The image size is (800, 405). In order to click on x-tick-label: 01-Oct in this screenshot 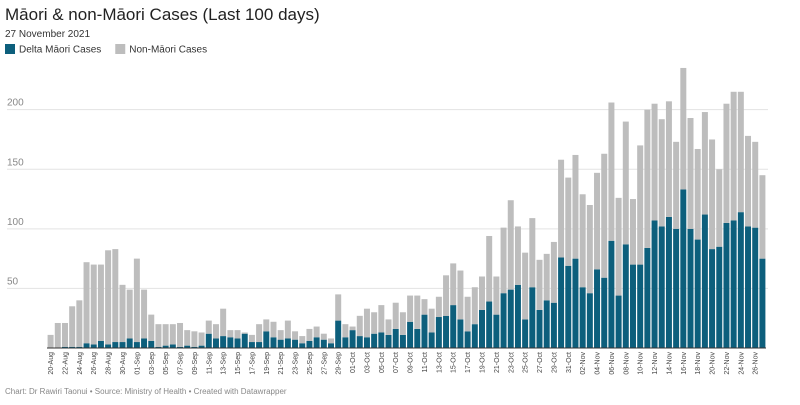, I will do `click(353, 362)`.